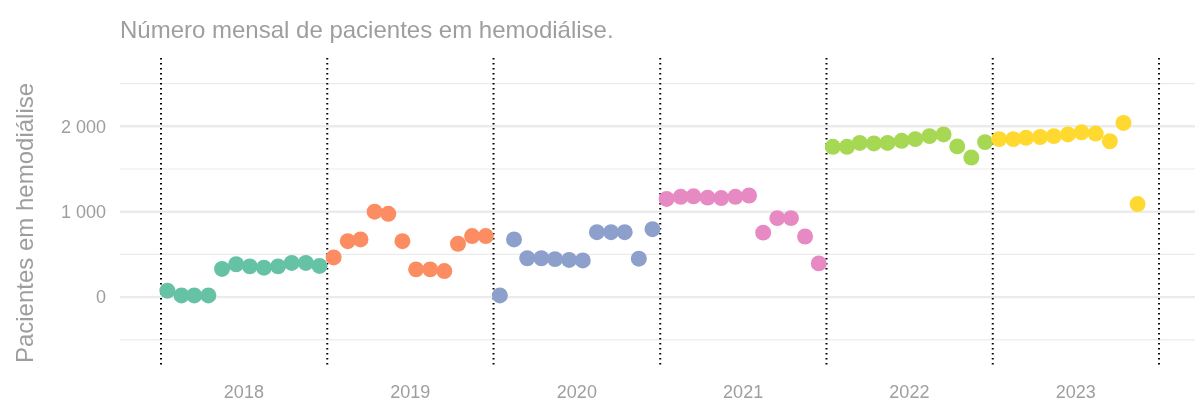 The height and width of the screenshot is (404, 1201). Describe the element at coordinates (1075, 392) in the screenshot. I see `x-tick-label: 2023` at that location.